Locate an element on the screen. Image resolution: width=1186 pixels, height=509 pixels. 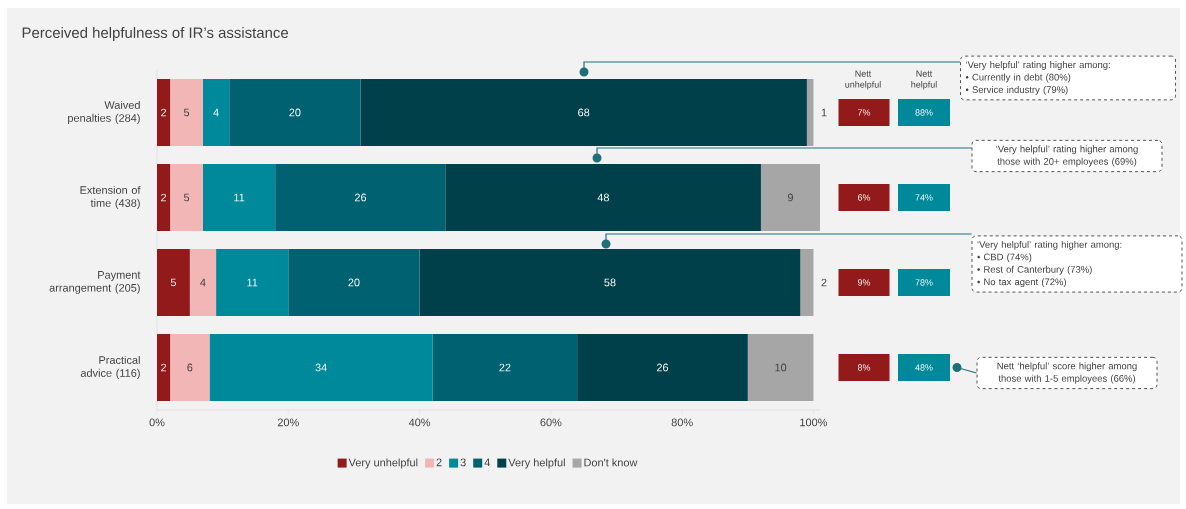
text: • No tax agent (72%) is located at coordinates (1021, 283).